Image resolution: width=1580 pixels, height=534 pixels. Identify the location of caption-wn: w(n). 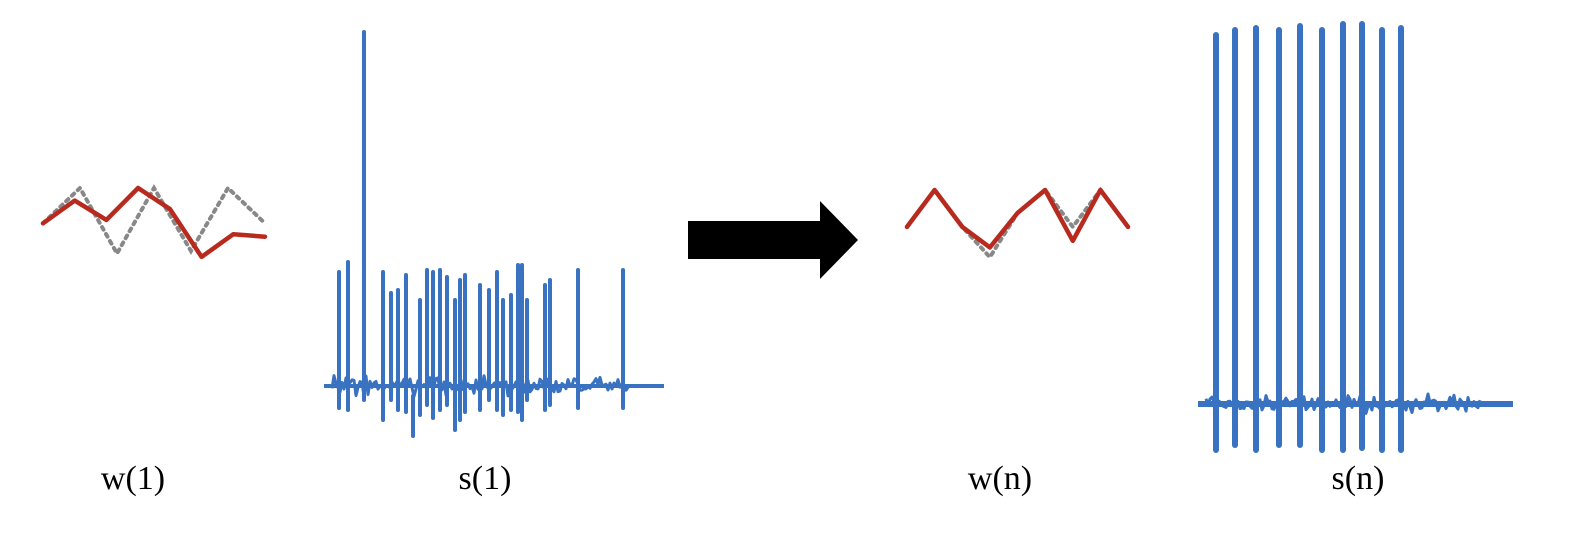
(1000, 478).